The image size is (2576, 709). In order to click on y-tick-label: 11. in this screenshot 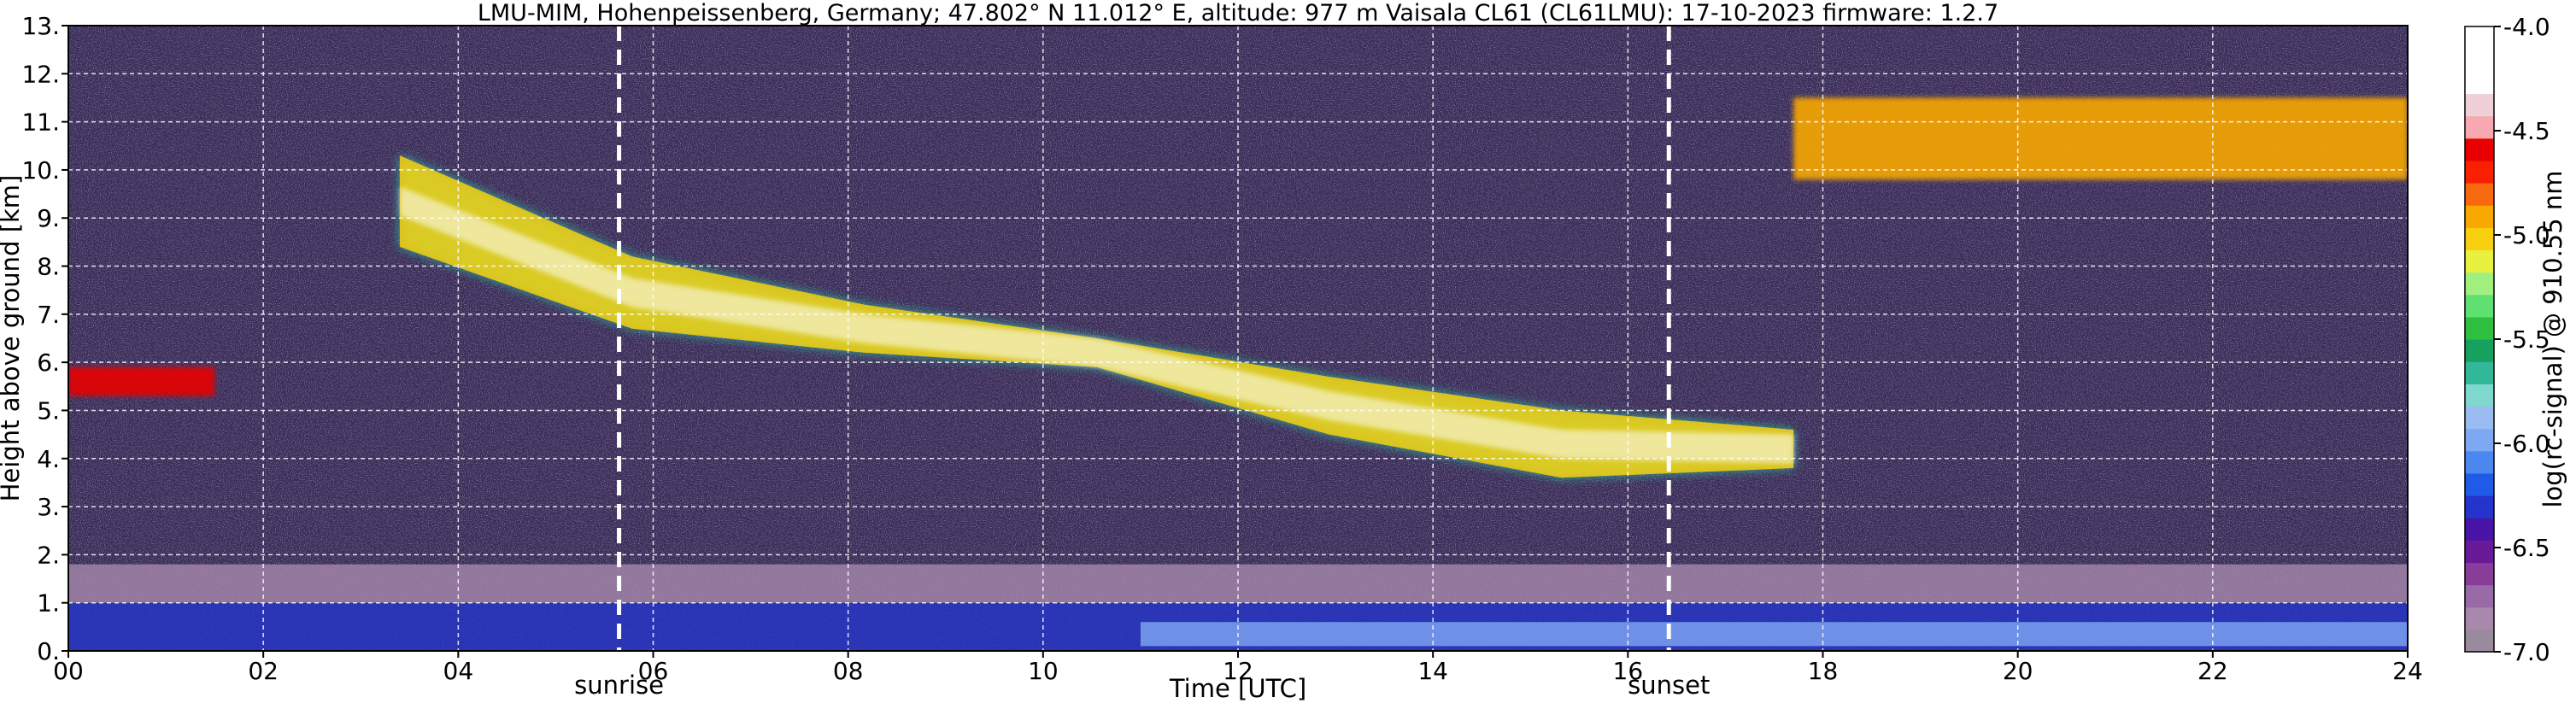, I will do `click(40, 122)`.